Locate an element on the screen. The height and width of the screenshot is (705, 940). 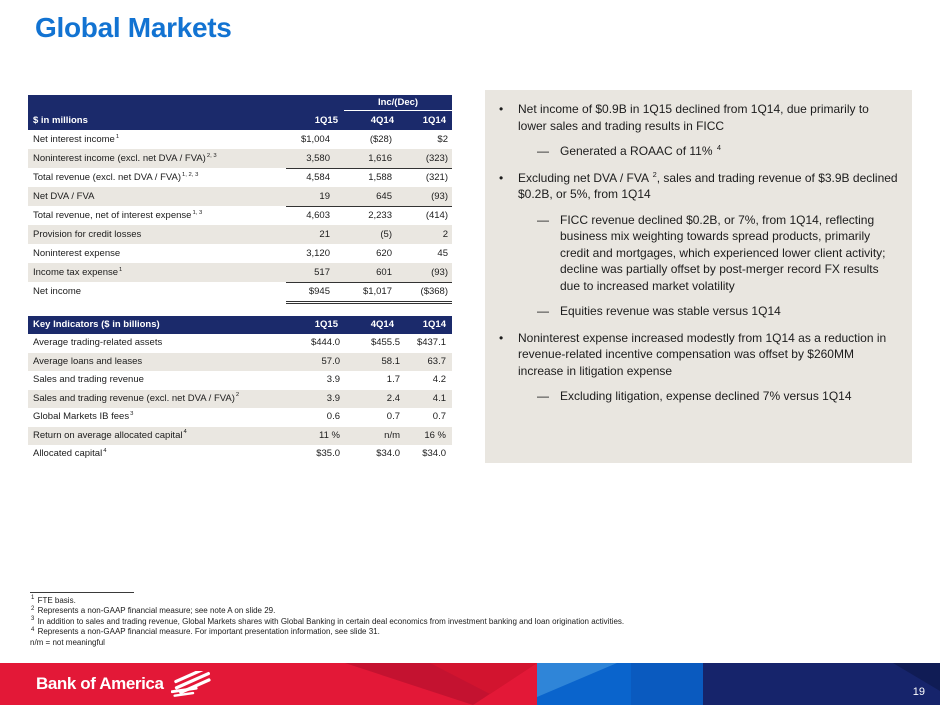
income-table-header: Inc/(Dec) $ in millions 1Q15 4Q14 1Q14 is located at coordinates (240, 112).